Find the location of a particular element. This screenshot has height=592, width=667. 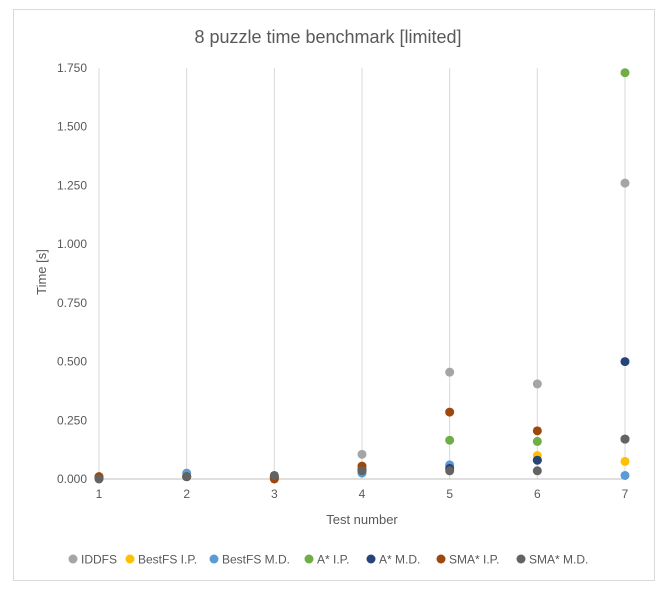

legend-label: BestFS I.P. is located at coordinates (167, 560).